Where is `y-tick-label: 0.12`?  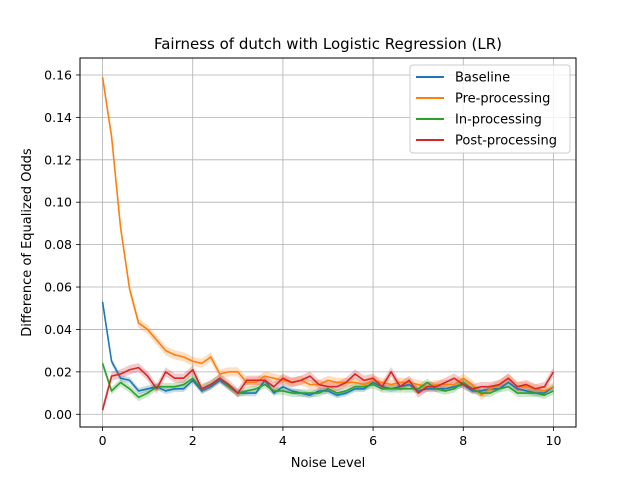
y-tick-label: 0.12 is located at coordinates (58, 159).